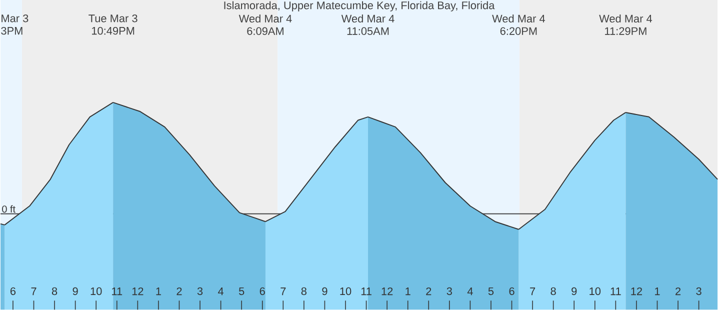 This screenshot has width=718, height=310. What do you see at coordinates (519, 24) in the screenshot?
I see `text: Wed Mar 4 6:20PM` at bounding box center [519, 24].